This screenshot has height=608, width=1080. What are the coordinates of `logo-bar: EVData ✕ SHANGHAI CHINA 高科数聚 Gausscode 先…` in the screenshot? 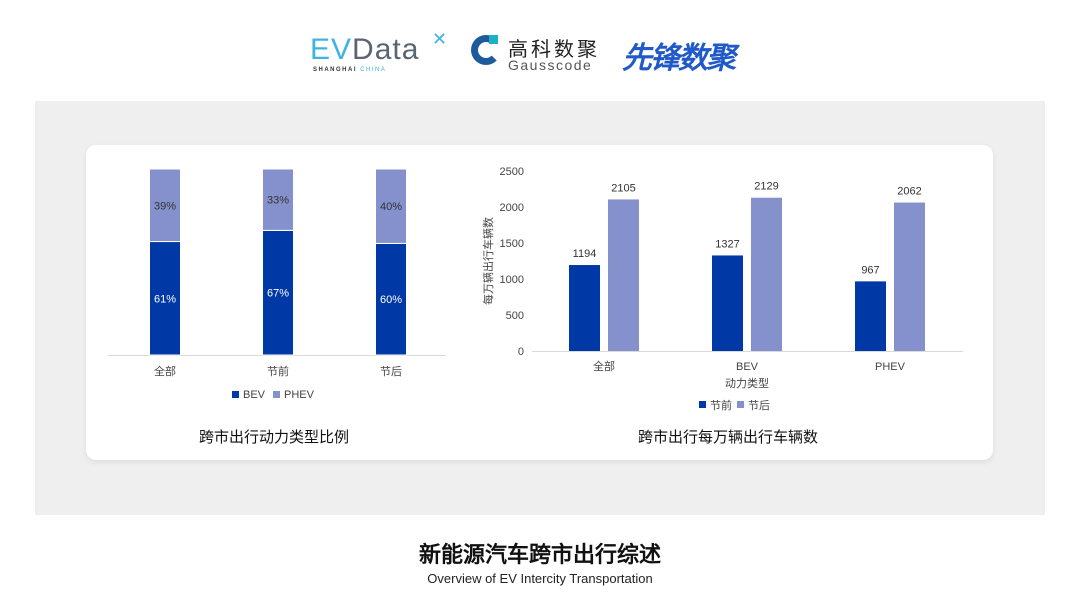 It's located at (540, 50).